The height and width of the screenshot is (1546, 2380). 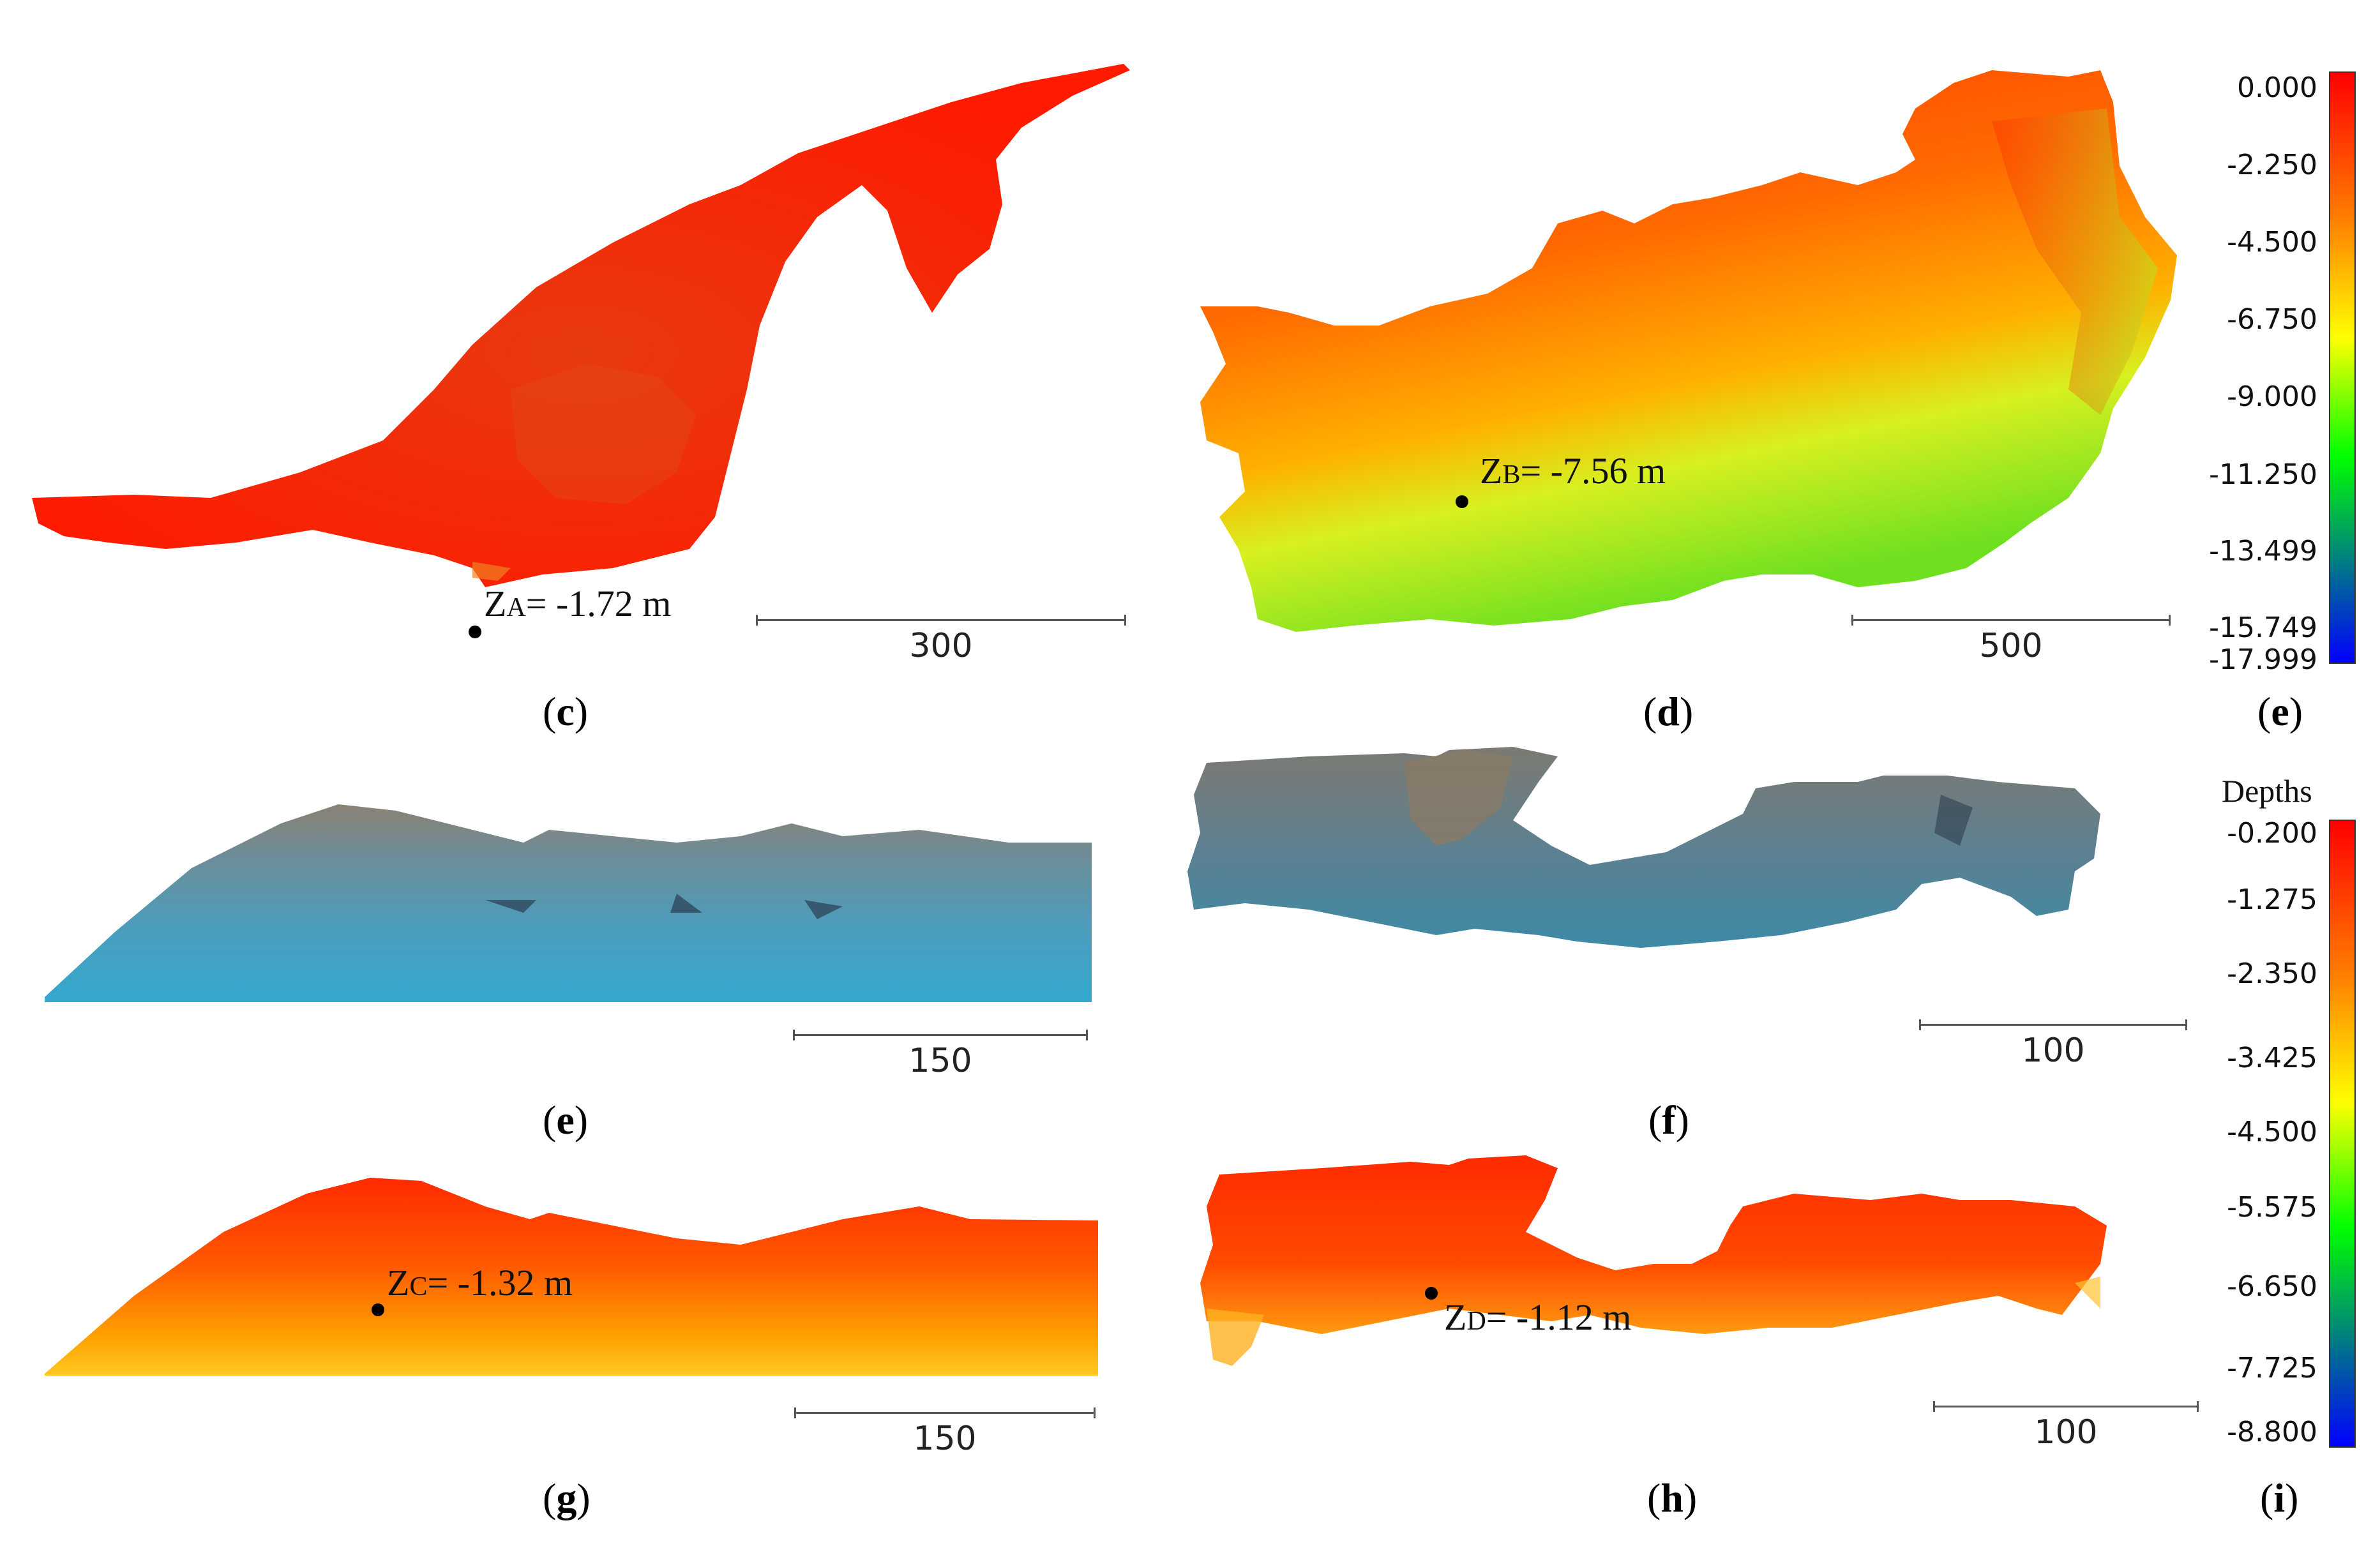 What do you see at coordinates (2053, 1044) in the screenshot?
I see `scale-bar-f: 100` at bounding box center [2053, 1044].